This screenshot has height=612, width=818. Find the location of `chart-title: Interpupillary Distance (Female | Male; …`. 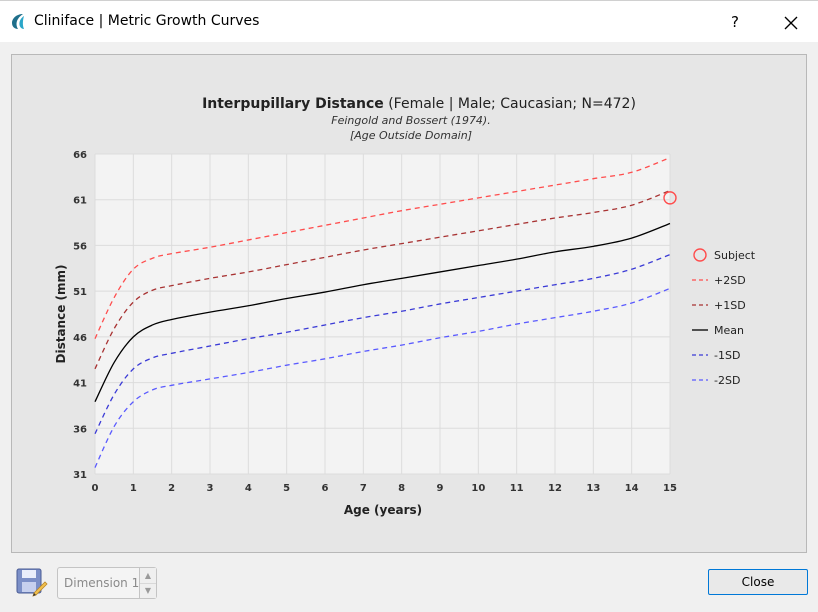

chart-title: Interpupillary Distance (Female | Male; … is located at coordinates (419, 104).